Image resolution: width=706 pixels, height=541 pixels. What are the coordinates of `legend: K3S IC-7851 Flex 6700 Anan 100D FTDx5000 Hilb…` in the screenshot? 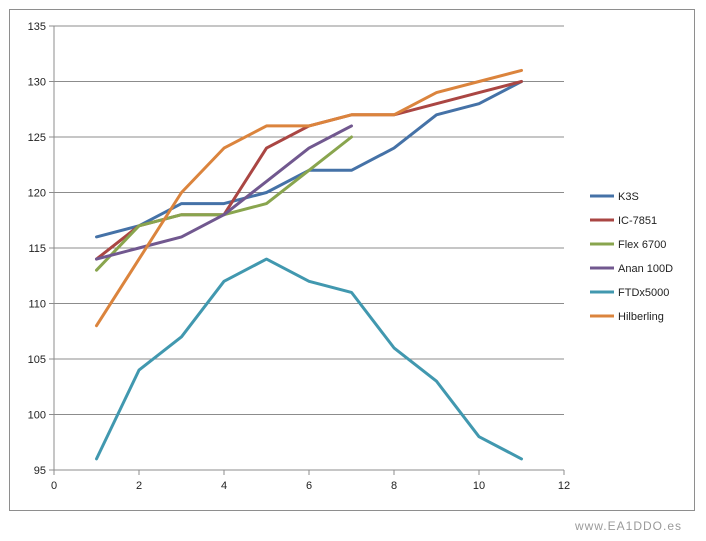 It's located at (631, 257).